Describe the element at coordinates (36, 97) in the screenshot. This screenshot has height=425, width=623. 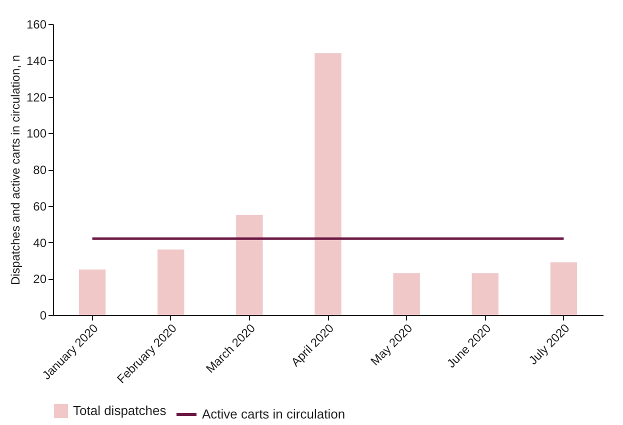
I see `y-tick-label: 120` at that location.